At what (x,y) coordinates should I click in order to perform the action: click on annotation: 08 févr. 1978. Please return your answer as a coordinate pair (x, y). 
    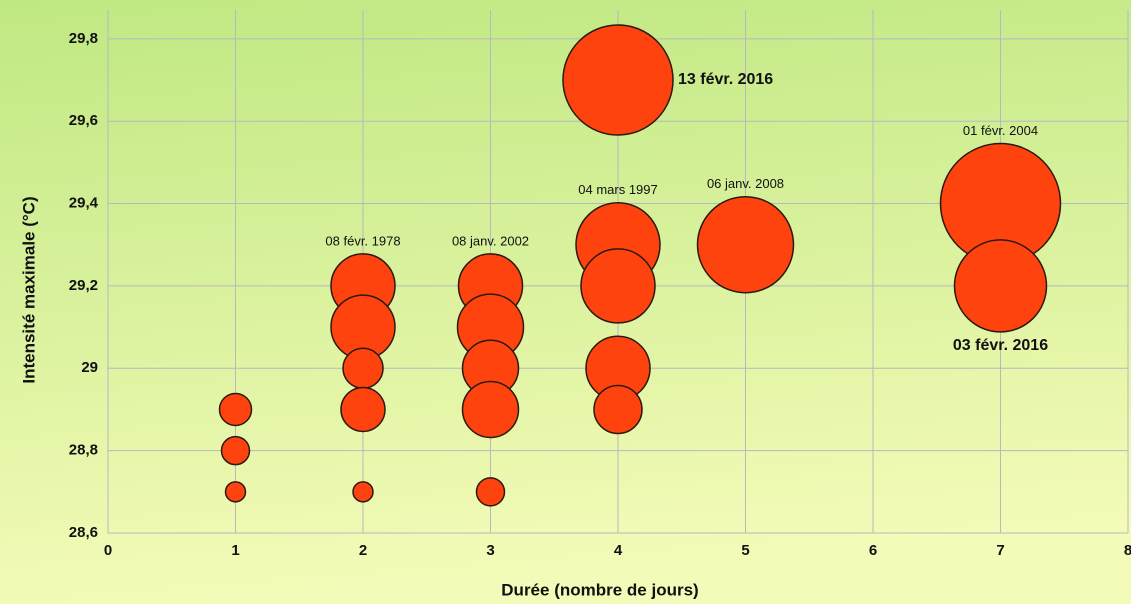
    Looking at the image, I should click on (362, 240).